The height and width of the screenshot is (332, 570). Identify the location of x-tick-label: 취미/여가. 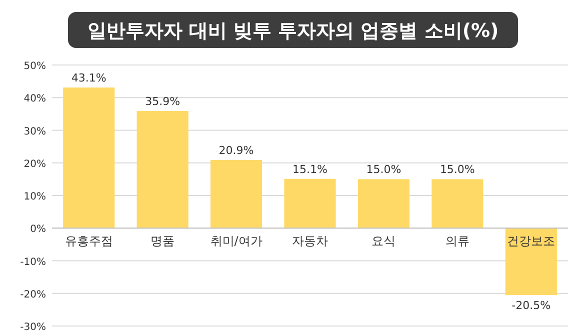
(236, 241).